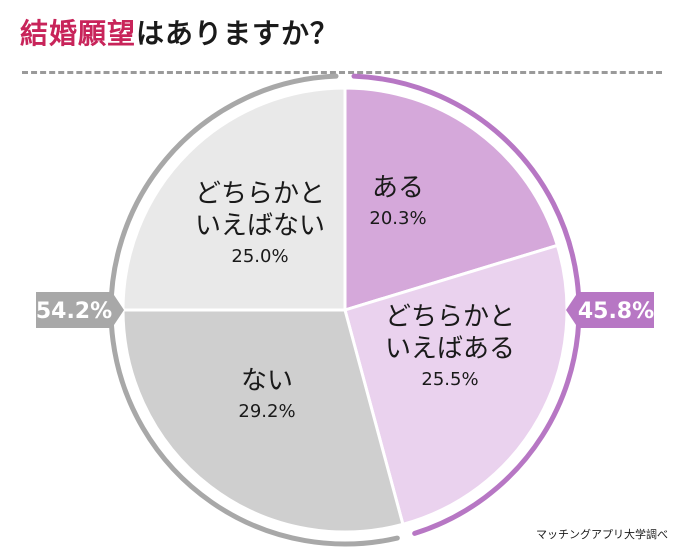 This screenshot has height=554, width=690. What do you see at coordinates (266, 411) in the screenshot?
I see `slice-value-label-2: 29.2%` at bounding box center [266, 411].